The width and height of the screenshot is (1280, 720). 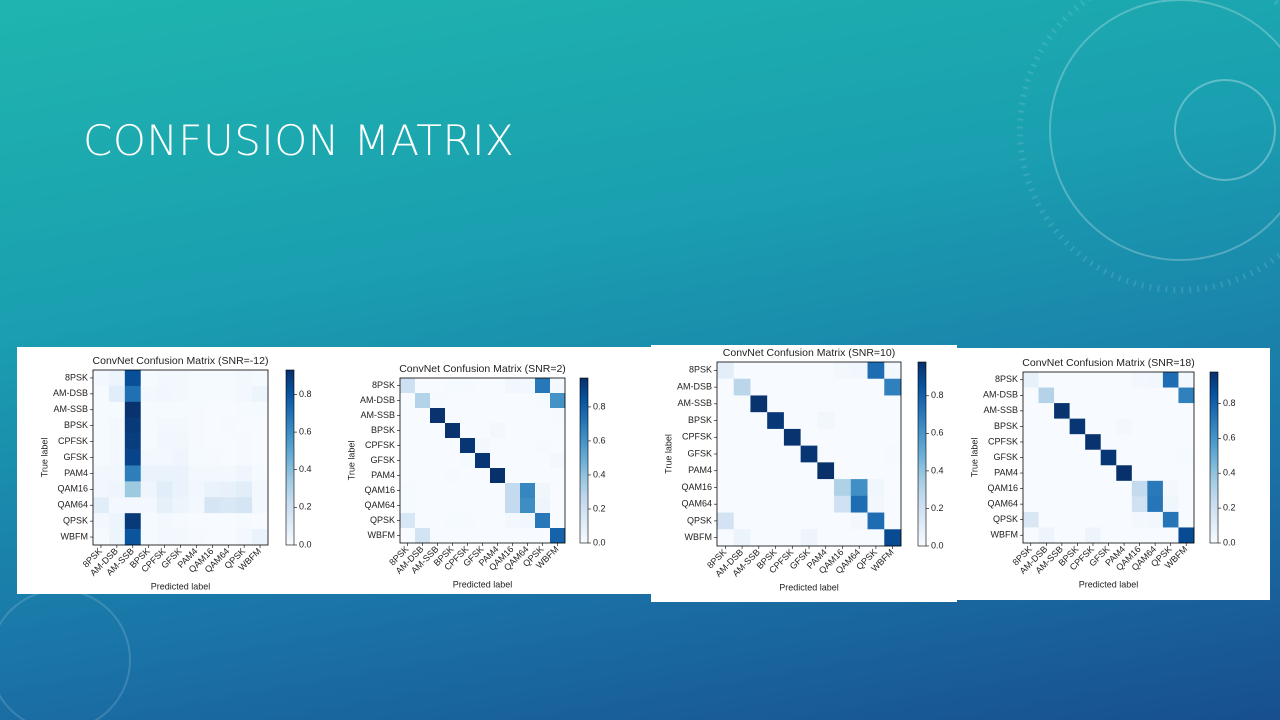 What do you see at coordinates (696, 487) in the screenshot?
I see `y-tick-label: QAM16` at bounding box center [696, 487].